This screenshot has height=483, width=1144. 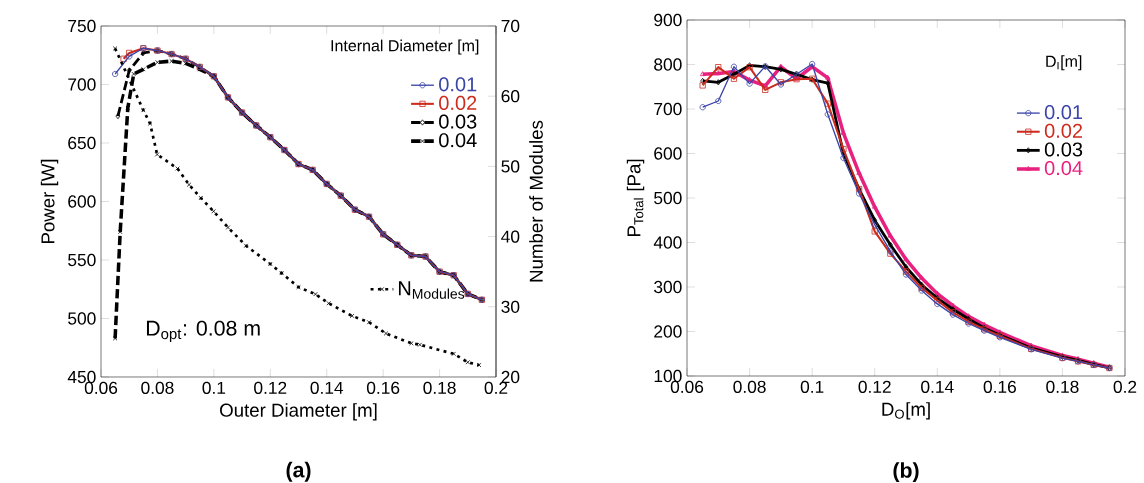 What do you see at coordinates (1064, 63) in the screenshot?
I see `legend-title: D$_{I}$[m]` at bounding box center [1064, 63].